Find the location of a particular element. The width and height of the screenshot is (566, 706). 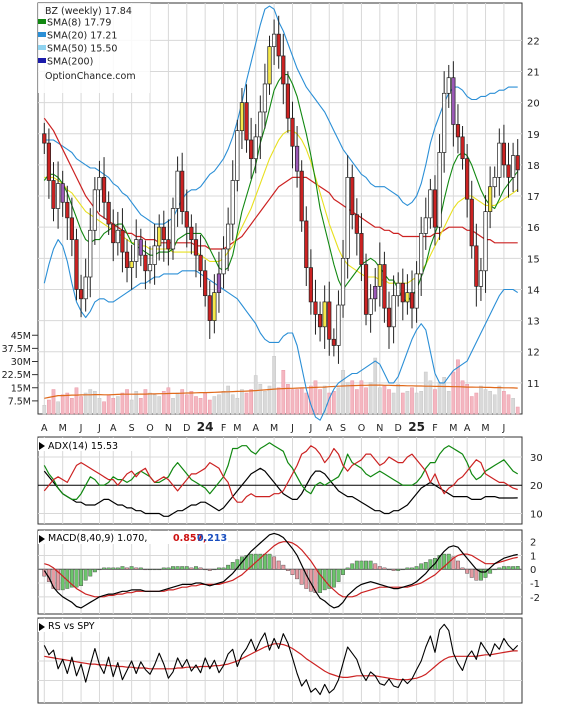

macd-histogram is located at coordinates (281, 573).